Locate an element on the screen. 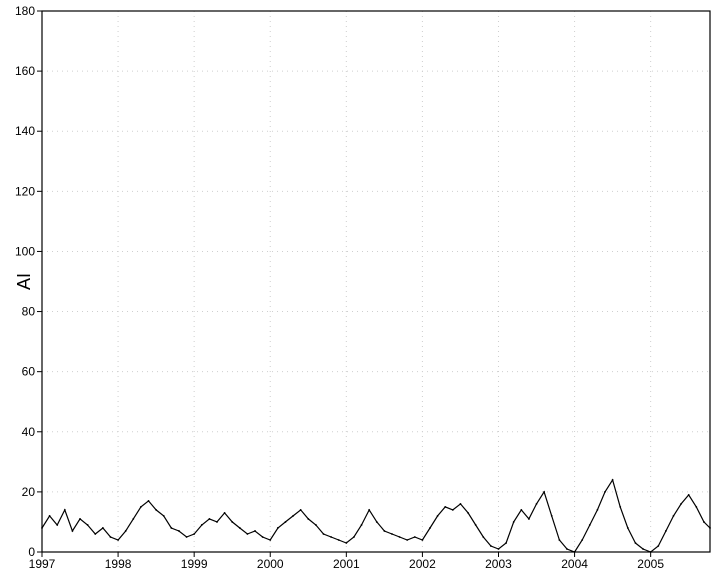  x-tick-label: 2000 is located at coordinates (270, 564).